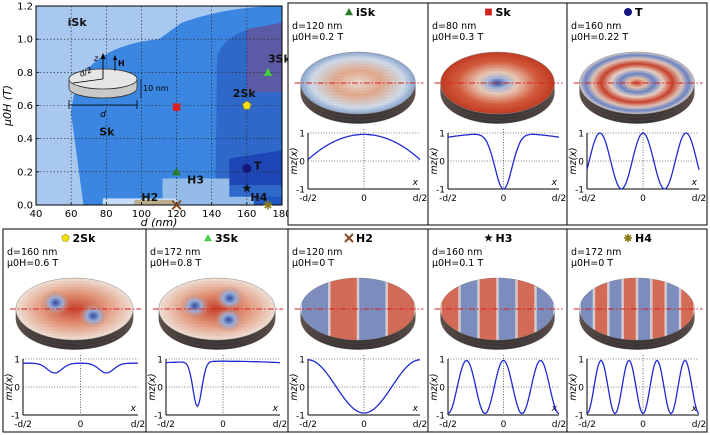  What do you see at coordinates (247, 105) in the screenshot?
I see `marker-2sk` at bounding box center [247, 105].